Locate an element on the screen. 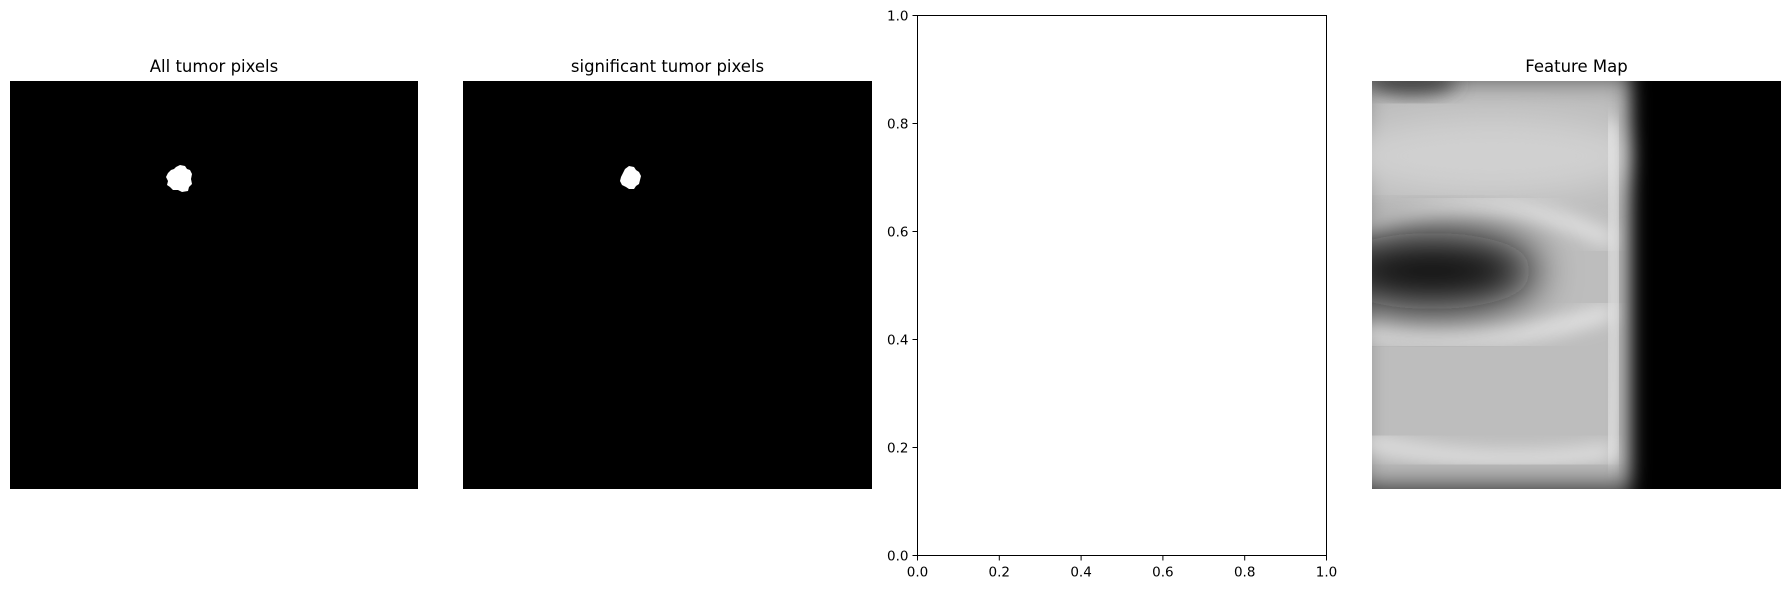 This screenshot has width=1790, height=589. y-tick-label: 0.2 is located at coordinates (897, 449).